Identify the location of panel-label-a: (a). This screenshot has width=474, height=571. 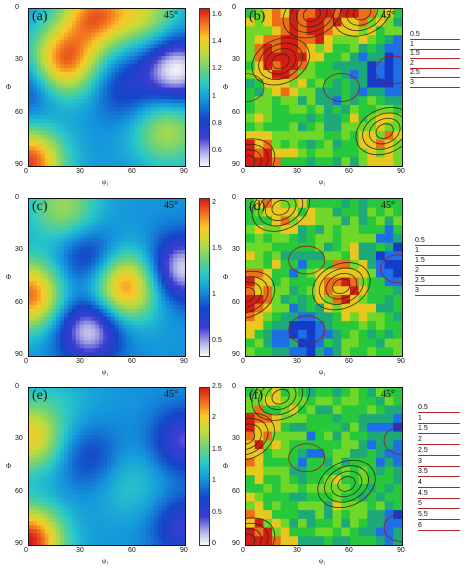
(40, 16).